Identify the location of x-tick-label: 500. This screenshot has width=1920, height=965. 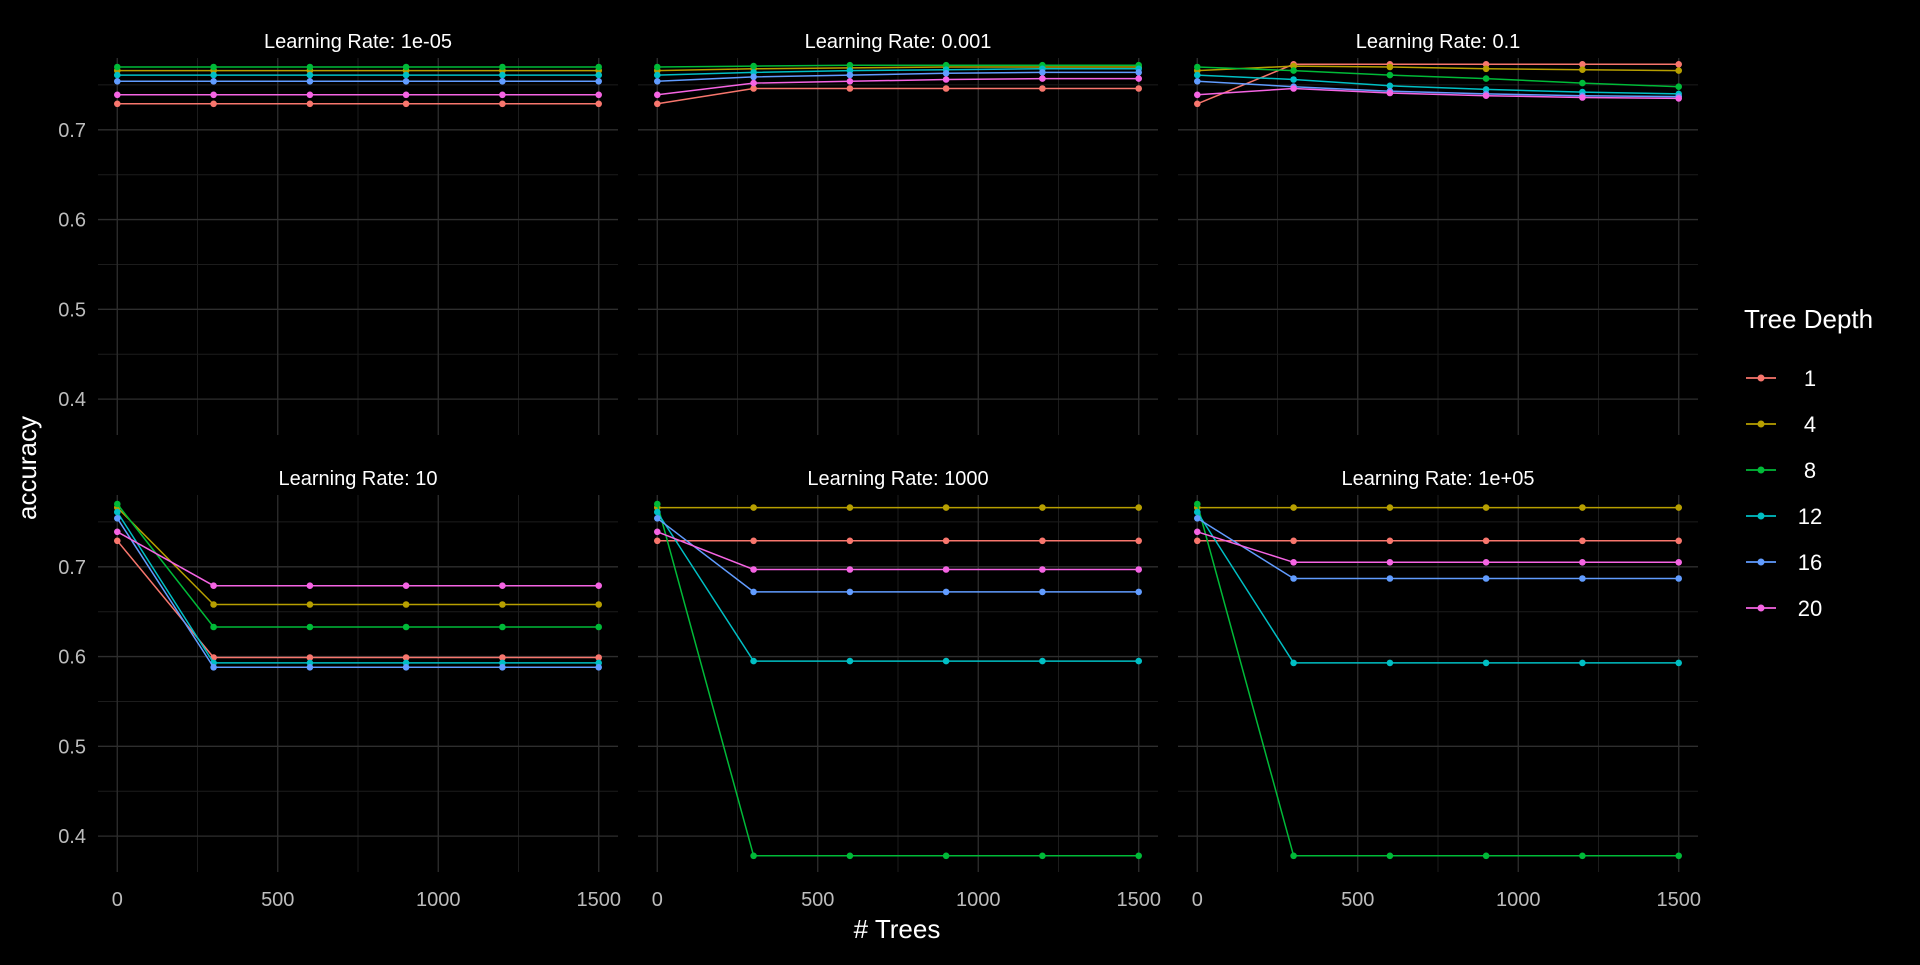
(277, 900).